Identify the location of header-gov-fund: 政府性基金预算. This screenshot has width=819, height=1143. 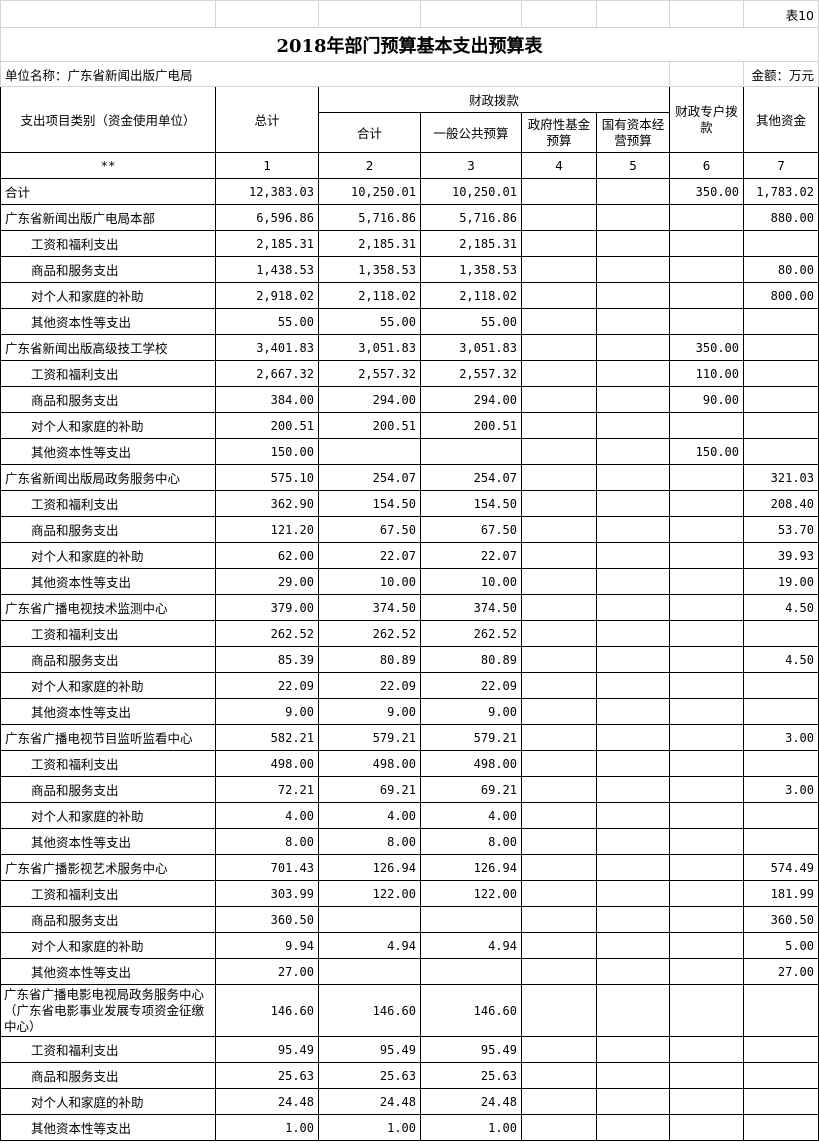
(559, 132).